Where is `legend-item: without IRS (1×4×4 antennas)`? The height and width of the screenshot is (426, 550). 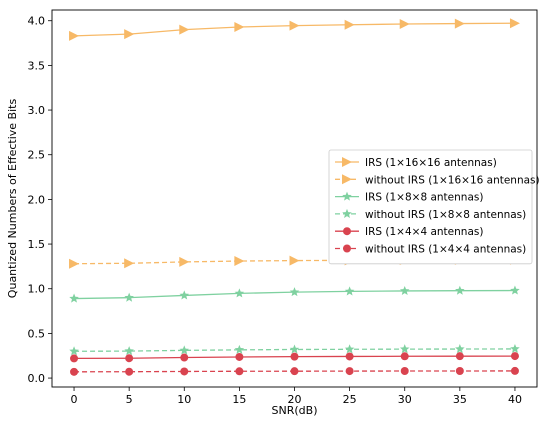 legend-item: without IRS (1×4×4 antennas) is located at coordinates (430, 250).